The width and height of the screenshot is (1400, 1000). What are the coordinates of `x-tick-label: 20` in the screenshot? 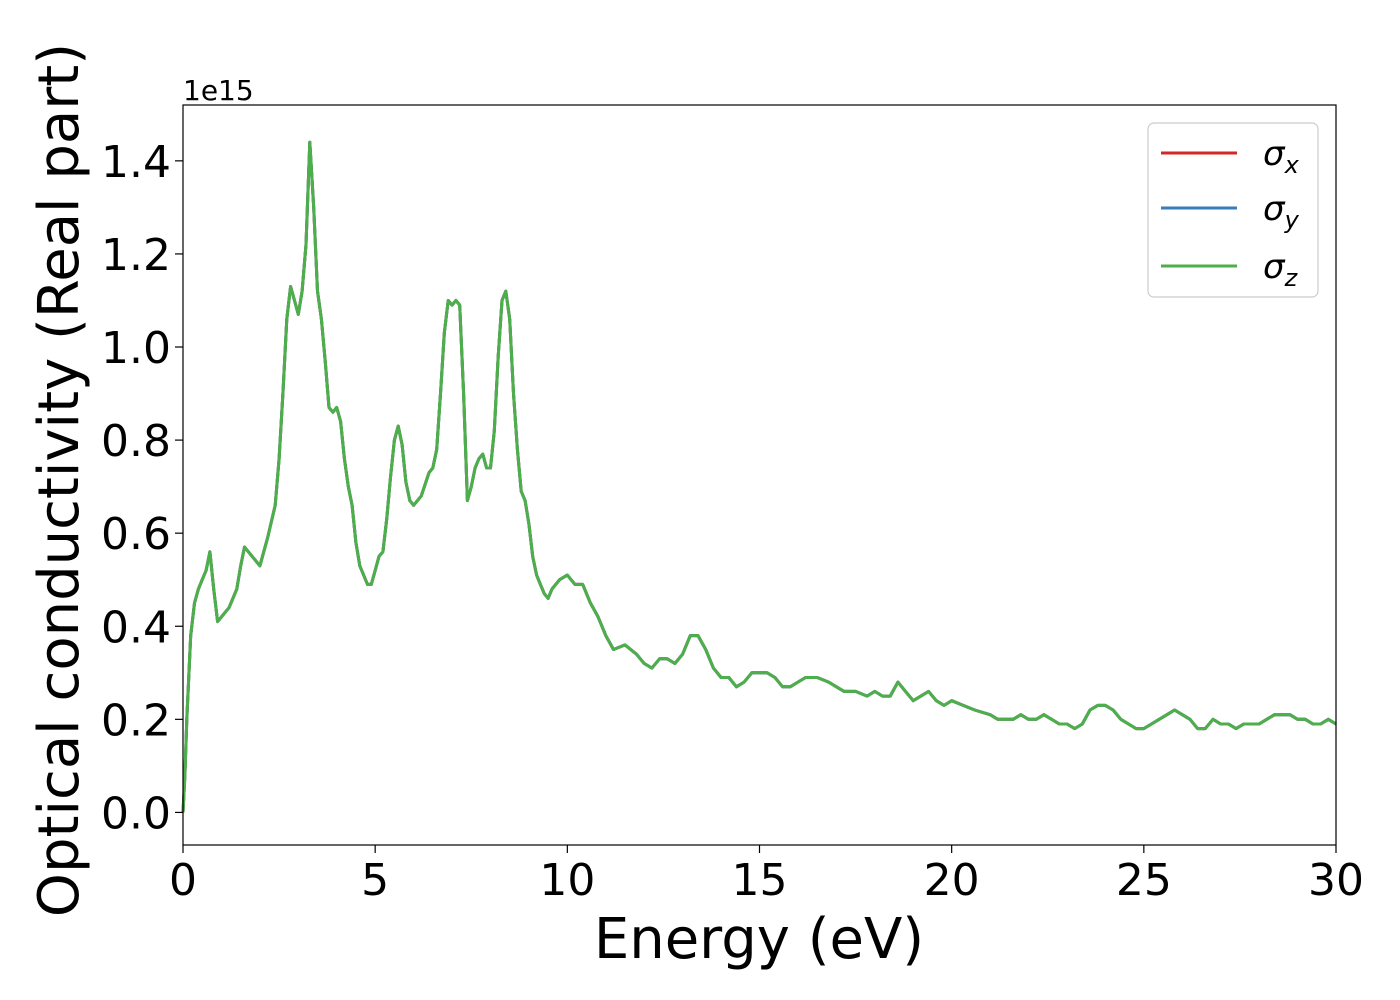 It's located at (952, 880).